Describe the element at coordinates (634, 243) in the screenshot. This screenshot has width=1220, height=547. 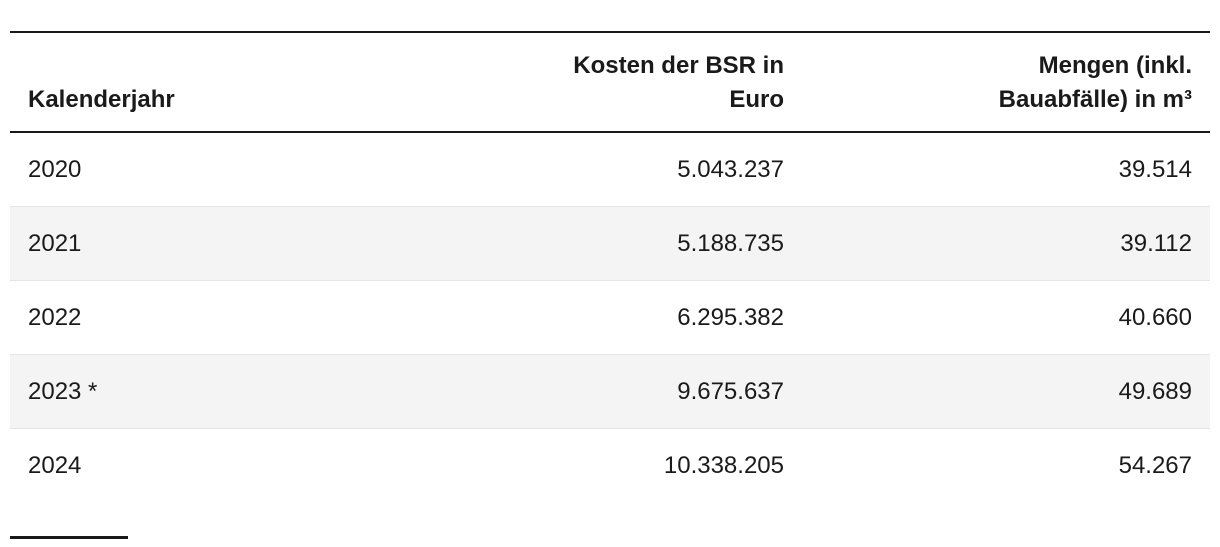
I see `cell-kosten: 5.188.735` at that location.